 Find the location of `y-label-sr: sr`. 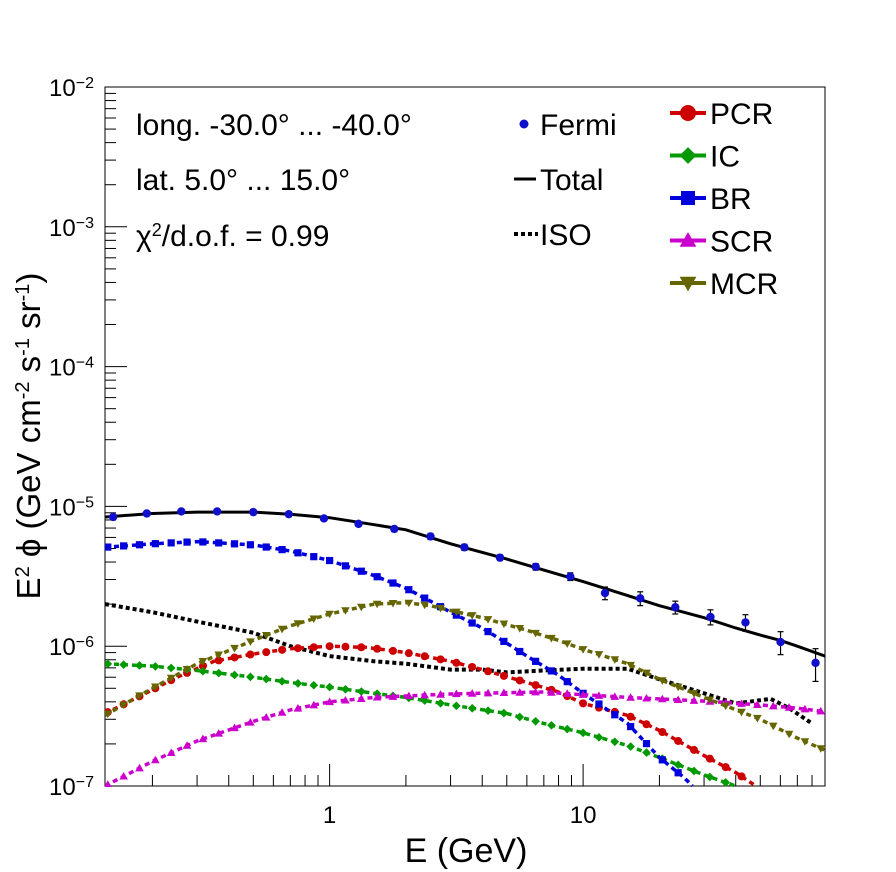

y-label-sr: sr is located at coordinates (28, 319).